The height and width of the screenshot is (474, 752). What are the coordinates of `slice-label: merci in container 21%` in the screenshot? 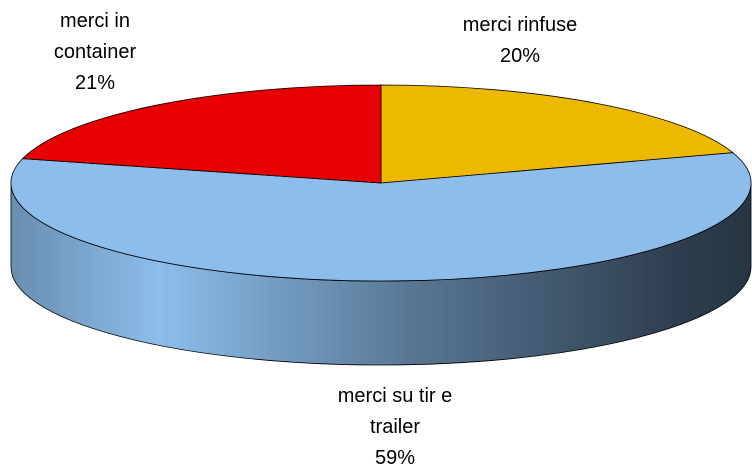 It's located at (95, 52).